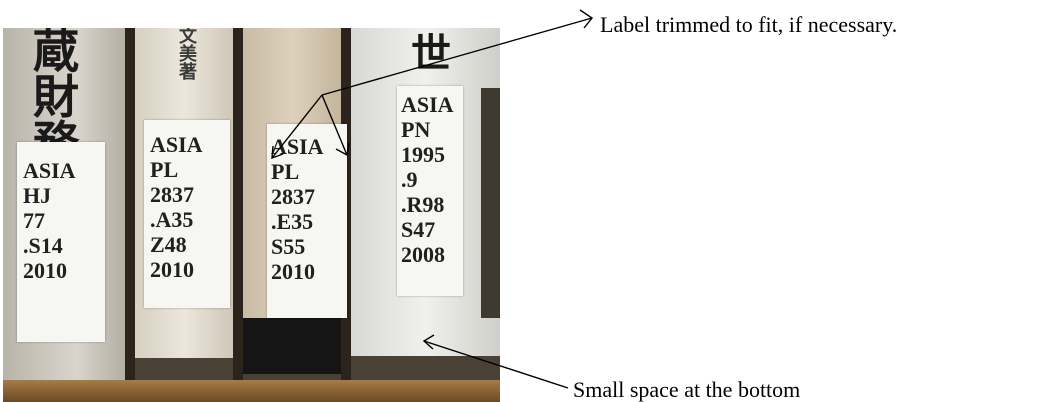 This screenshot has width=1037, height=402. I want to click on callout-label-trimmed: Label trimmed to fit, if necessary., so click(749, 24).